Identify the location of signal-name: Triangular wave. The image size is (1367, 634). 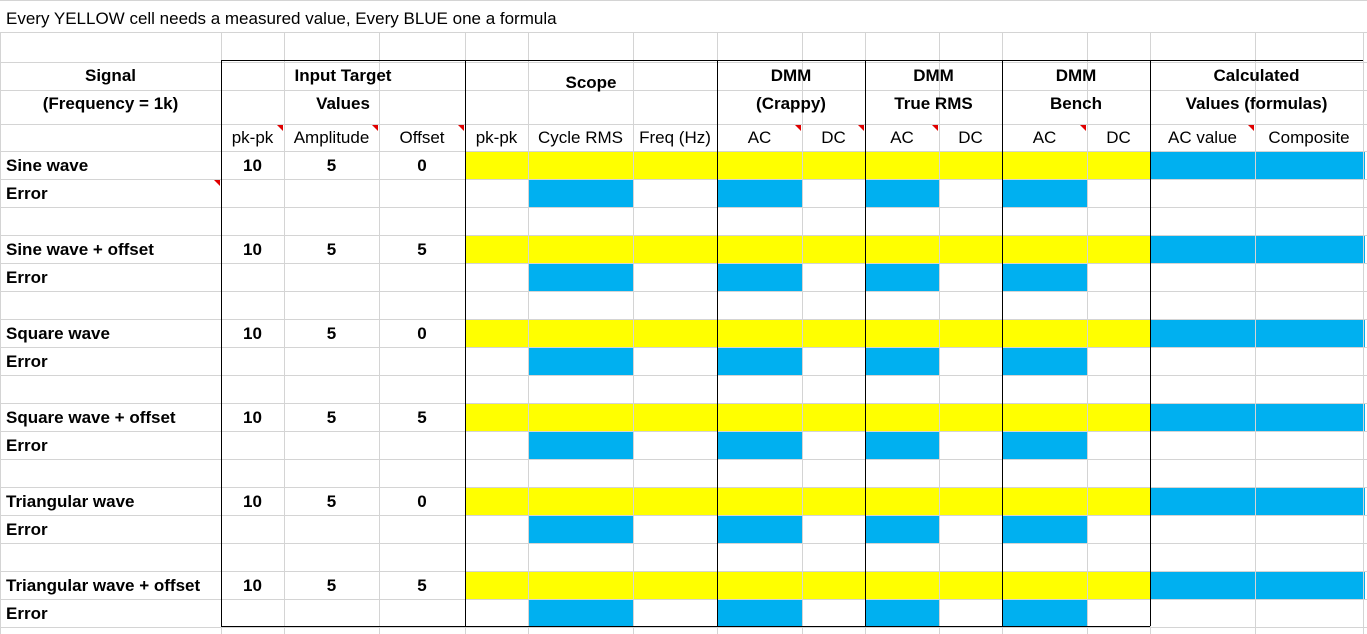
(70, 501).